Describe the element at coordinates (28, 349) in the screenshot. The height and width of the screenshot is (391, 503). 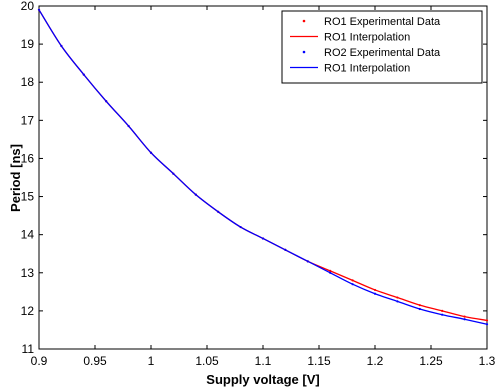
I see `y-tick-label: 11` at that location.